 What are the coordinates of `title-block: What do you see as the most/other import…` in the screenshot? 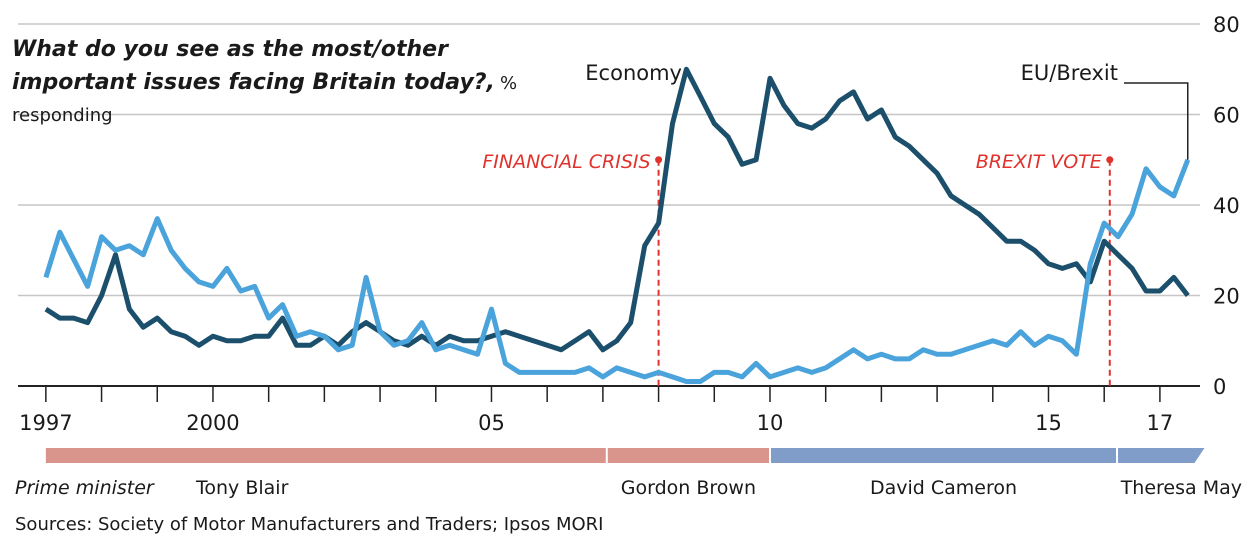 It's located at (282, 83).